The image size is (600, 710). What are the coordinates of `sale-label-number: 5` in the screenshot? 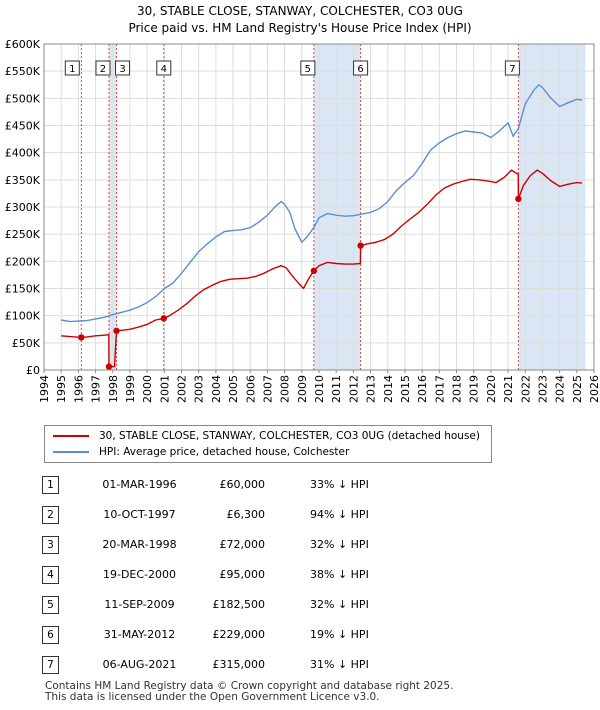 It's located at (308, 69).